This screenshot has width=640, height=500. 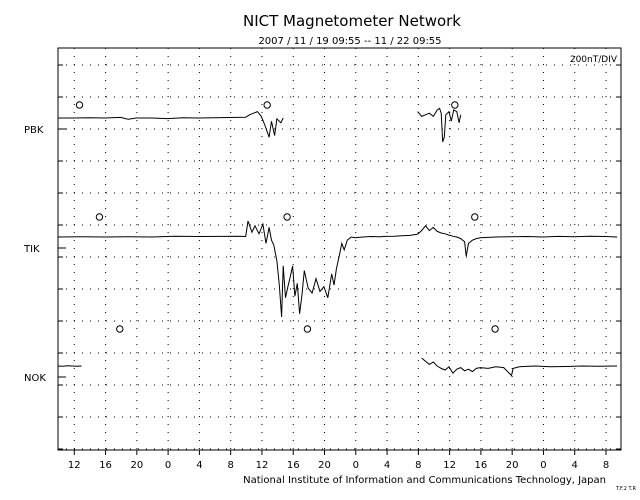 What do you see at coordinates (31, 249) in the screenshot?
I see `station-label-tik: TIK` at bounding box center [31, 249].